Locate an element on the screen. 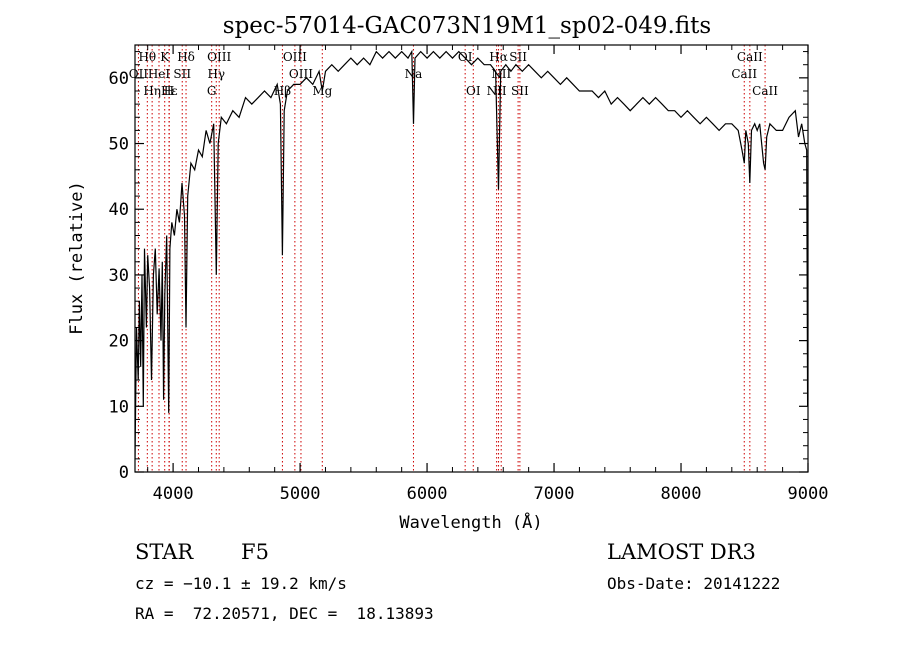 The height and width of the screenshot is (649, 900). x-tick-label: 6000 is located at coordinates (427, 494).